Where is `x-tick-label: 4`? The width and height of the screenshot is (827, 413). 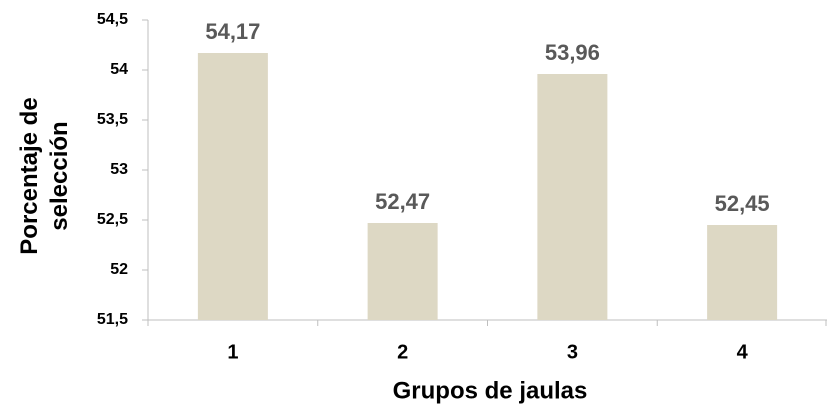 x-tick-label: 4 is located at coordinates (743, 352).